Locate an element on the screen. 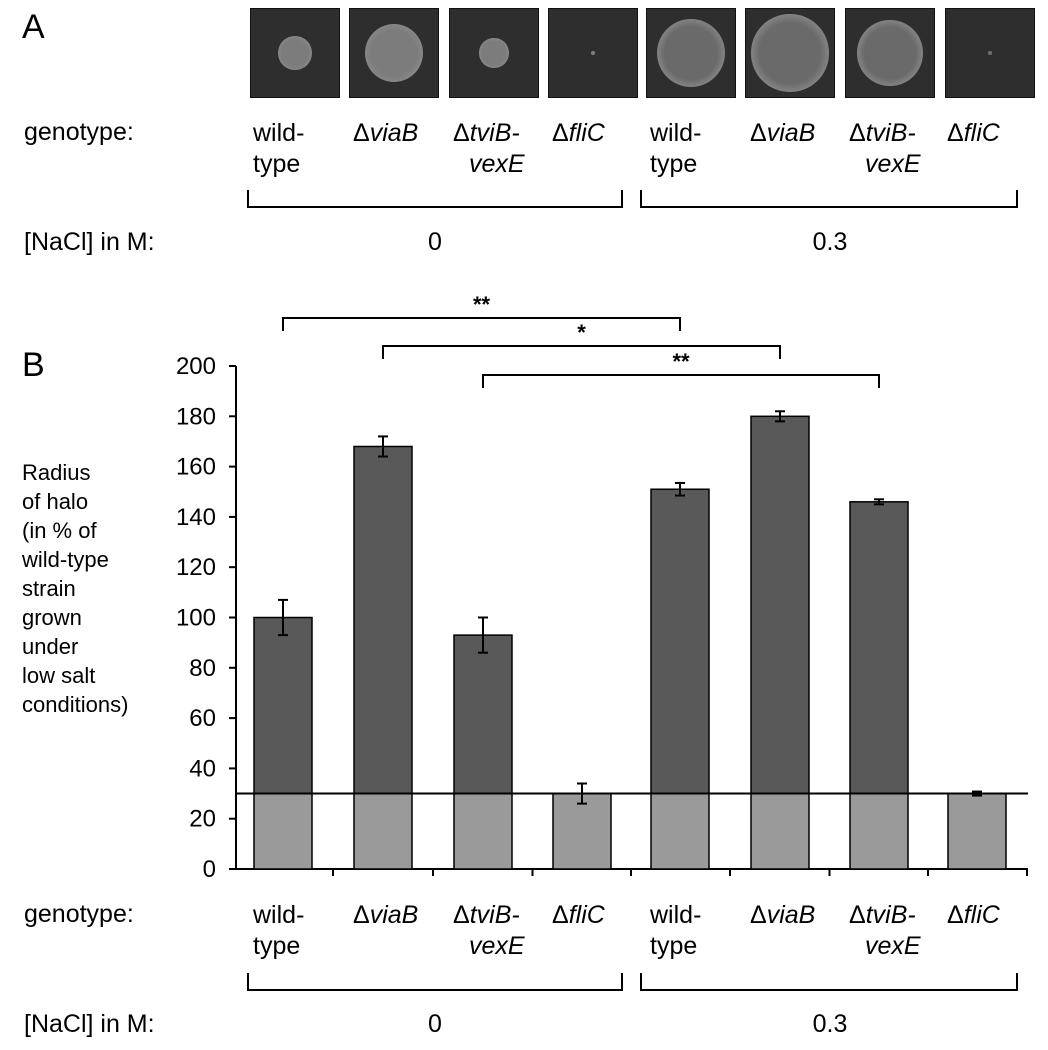  y-tick-label: 40 is located at coordinates (202, 768).